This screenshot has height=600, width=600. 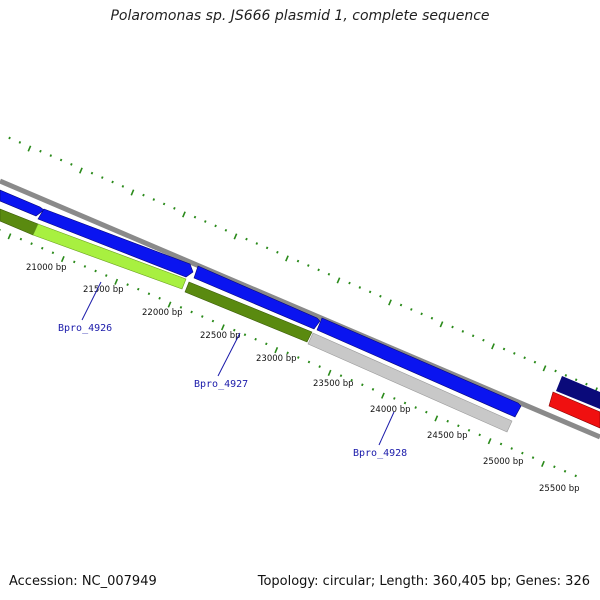 What do you see at coordinates (85, 328) in the screenshot?
I see `gene-label: Bpro_4926` at bounding box center [85, 328].